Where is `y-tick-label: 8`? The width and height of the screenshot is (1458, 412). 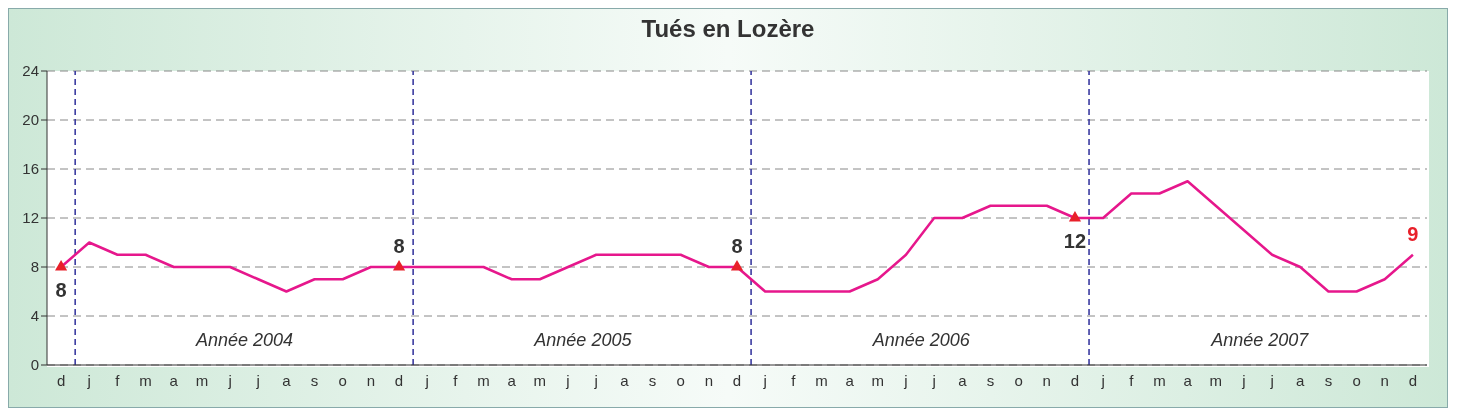 y-tick-label: 8 is located at coordinates (34, 267).